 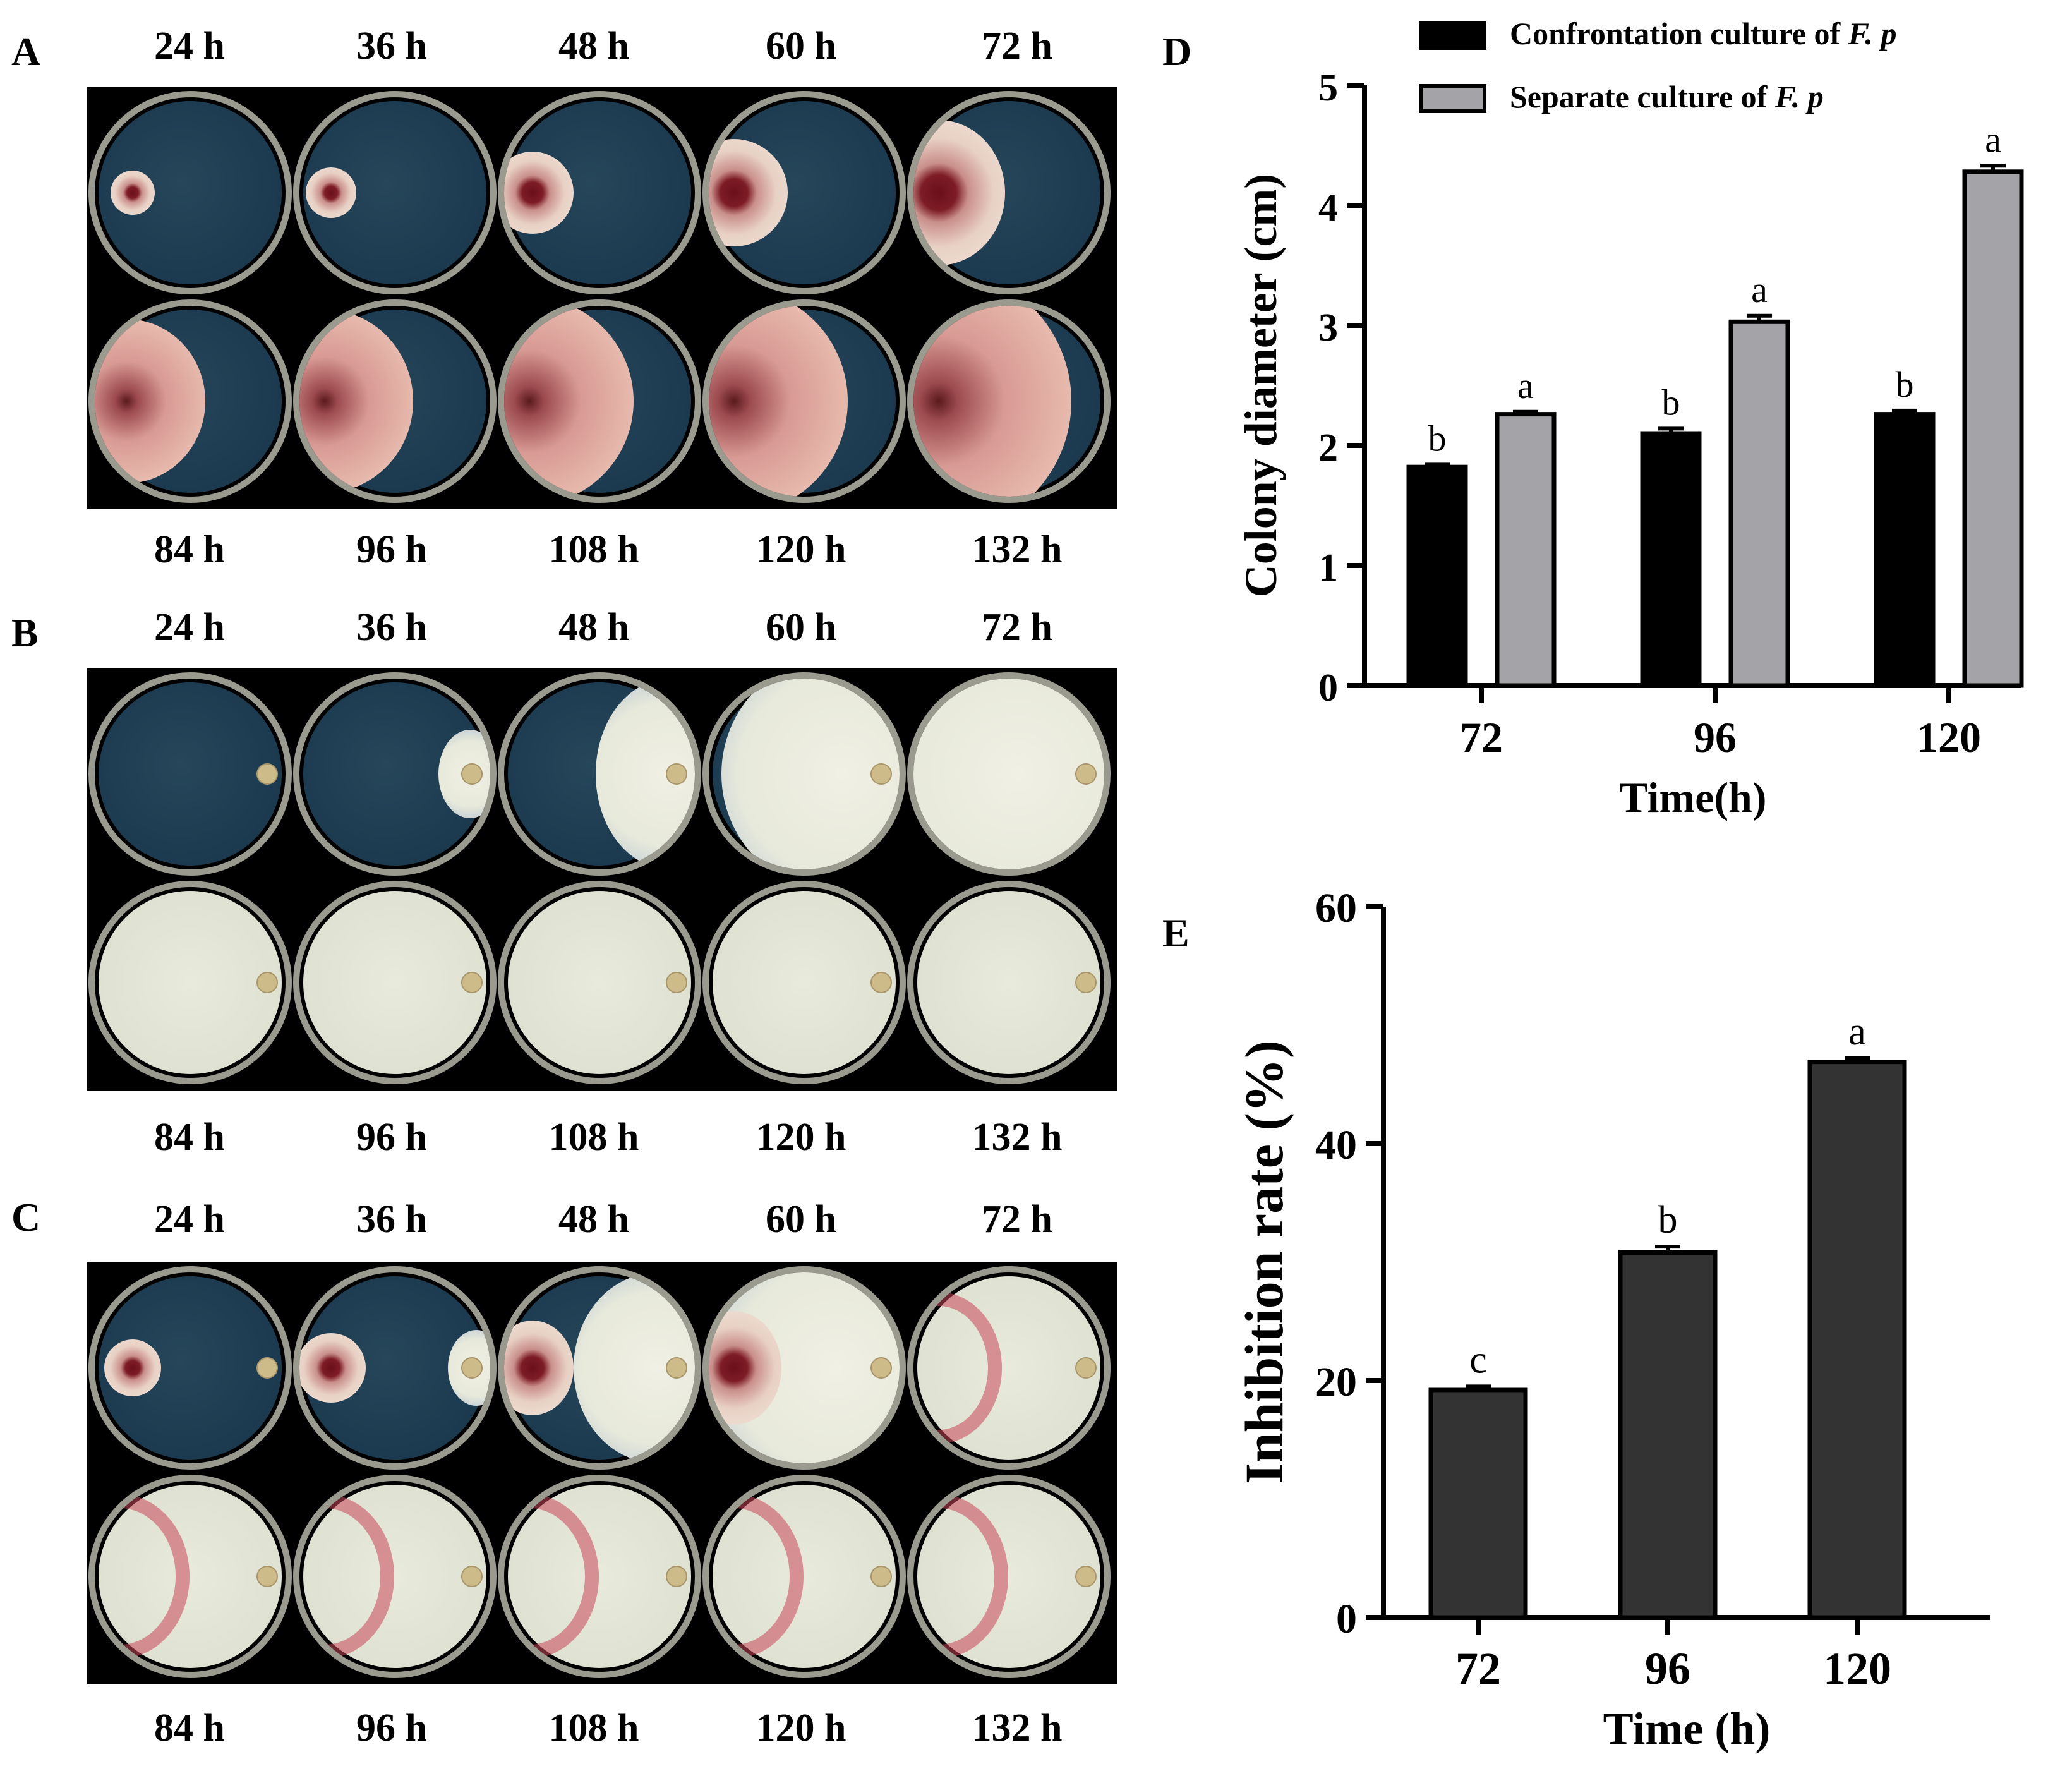 I want to click on panel-label-e: E, so click(x=1176, y=932).